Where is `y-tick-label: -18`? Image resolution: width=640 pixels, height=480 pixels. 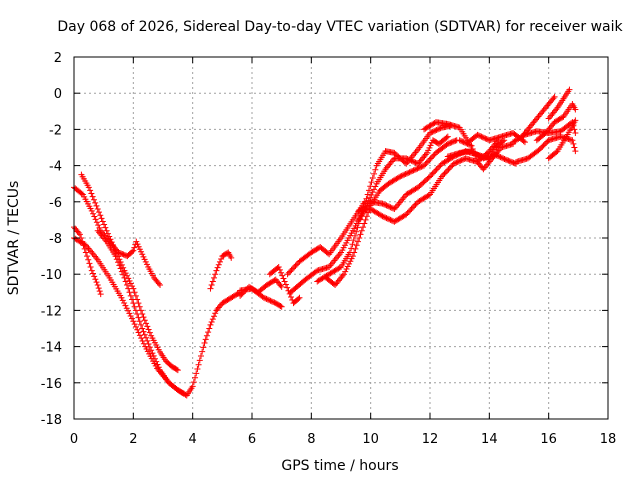 y-tick-label: -18 is located at coordinates (51, 420).